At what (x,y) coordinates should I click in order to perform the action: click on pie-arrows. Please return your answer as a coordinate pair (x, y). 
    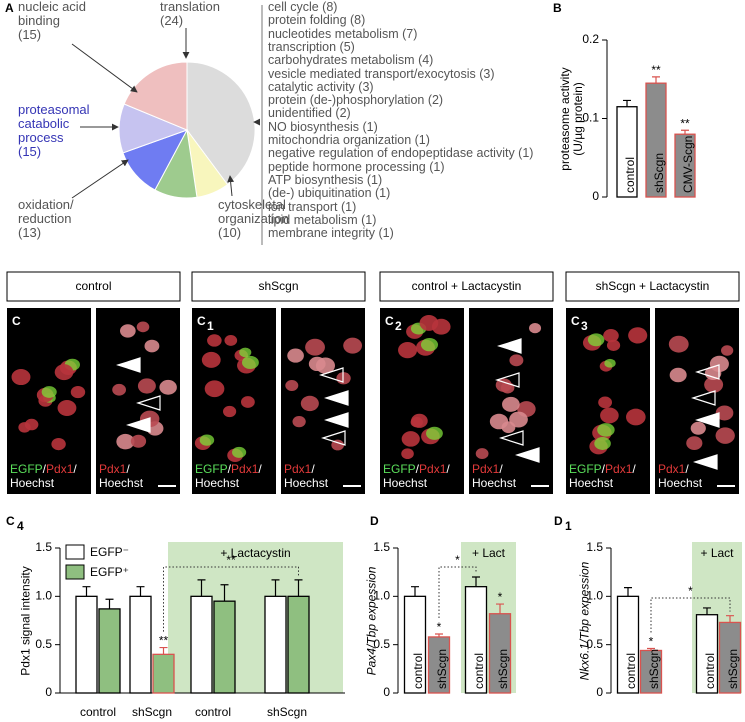
    Looking at the image, I should click on (166, 113).